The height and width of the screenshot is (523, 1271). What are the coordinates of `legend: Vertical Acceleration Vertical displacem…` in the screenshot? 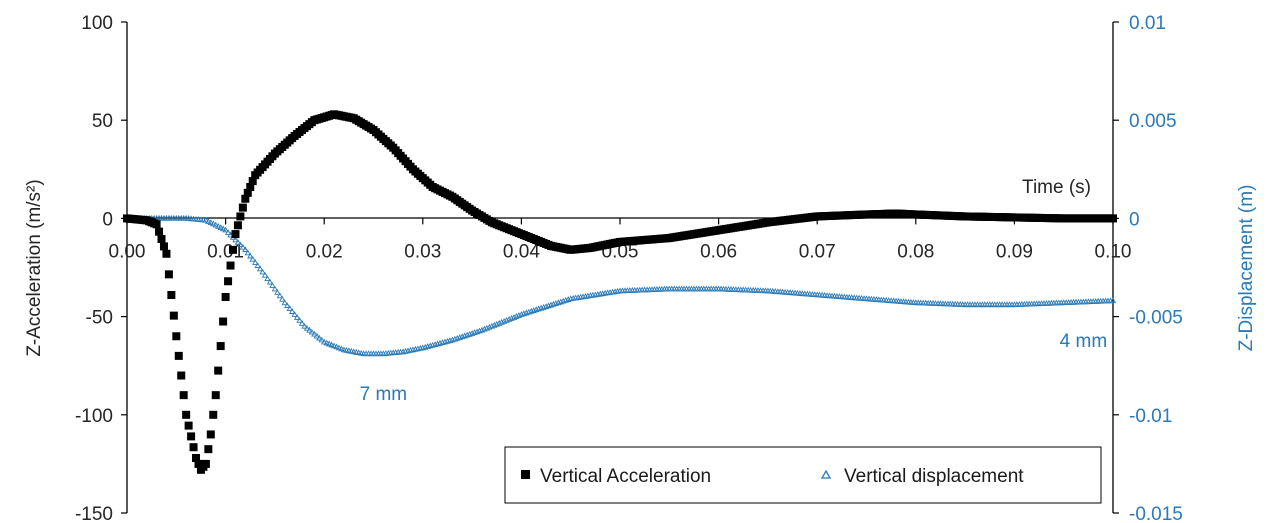 It's located at (803, 475).